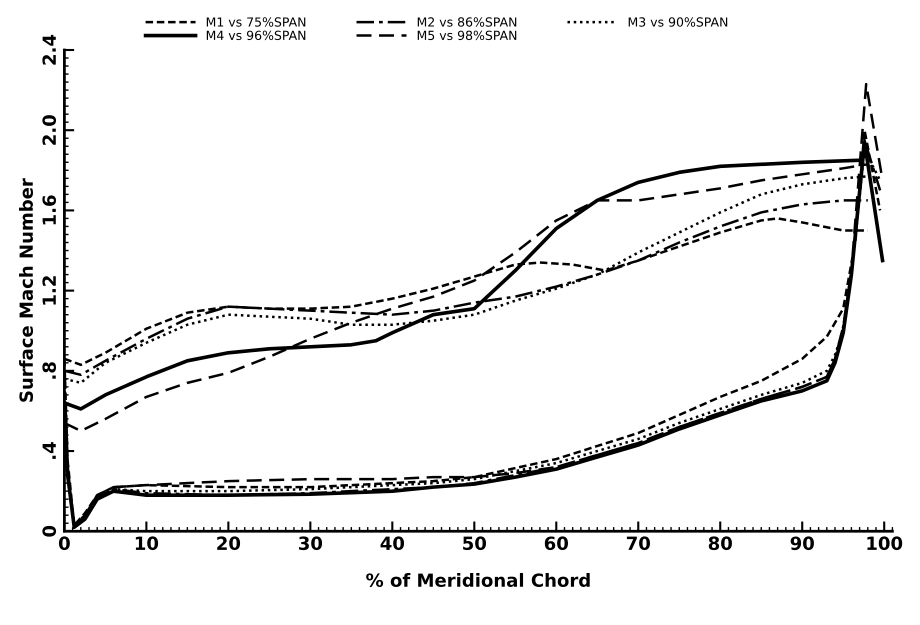 Image resolution: width=920 pixels, height=625 pixels. Describe the element at coordinates (49, 531) in the screenshot. I see `y-tick-label: 0` at that location.